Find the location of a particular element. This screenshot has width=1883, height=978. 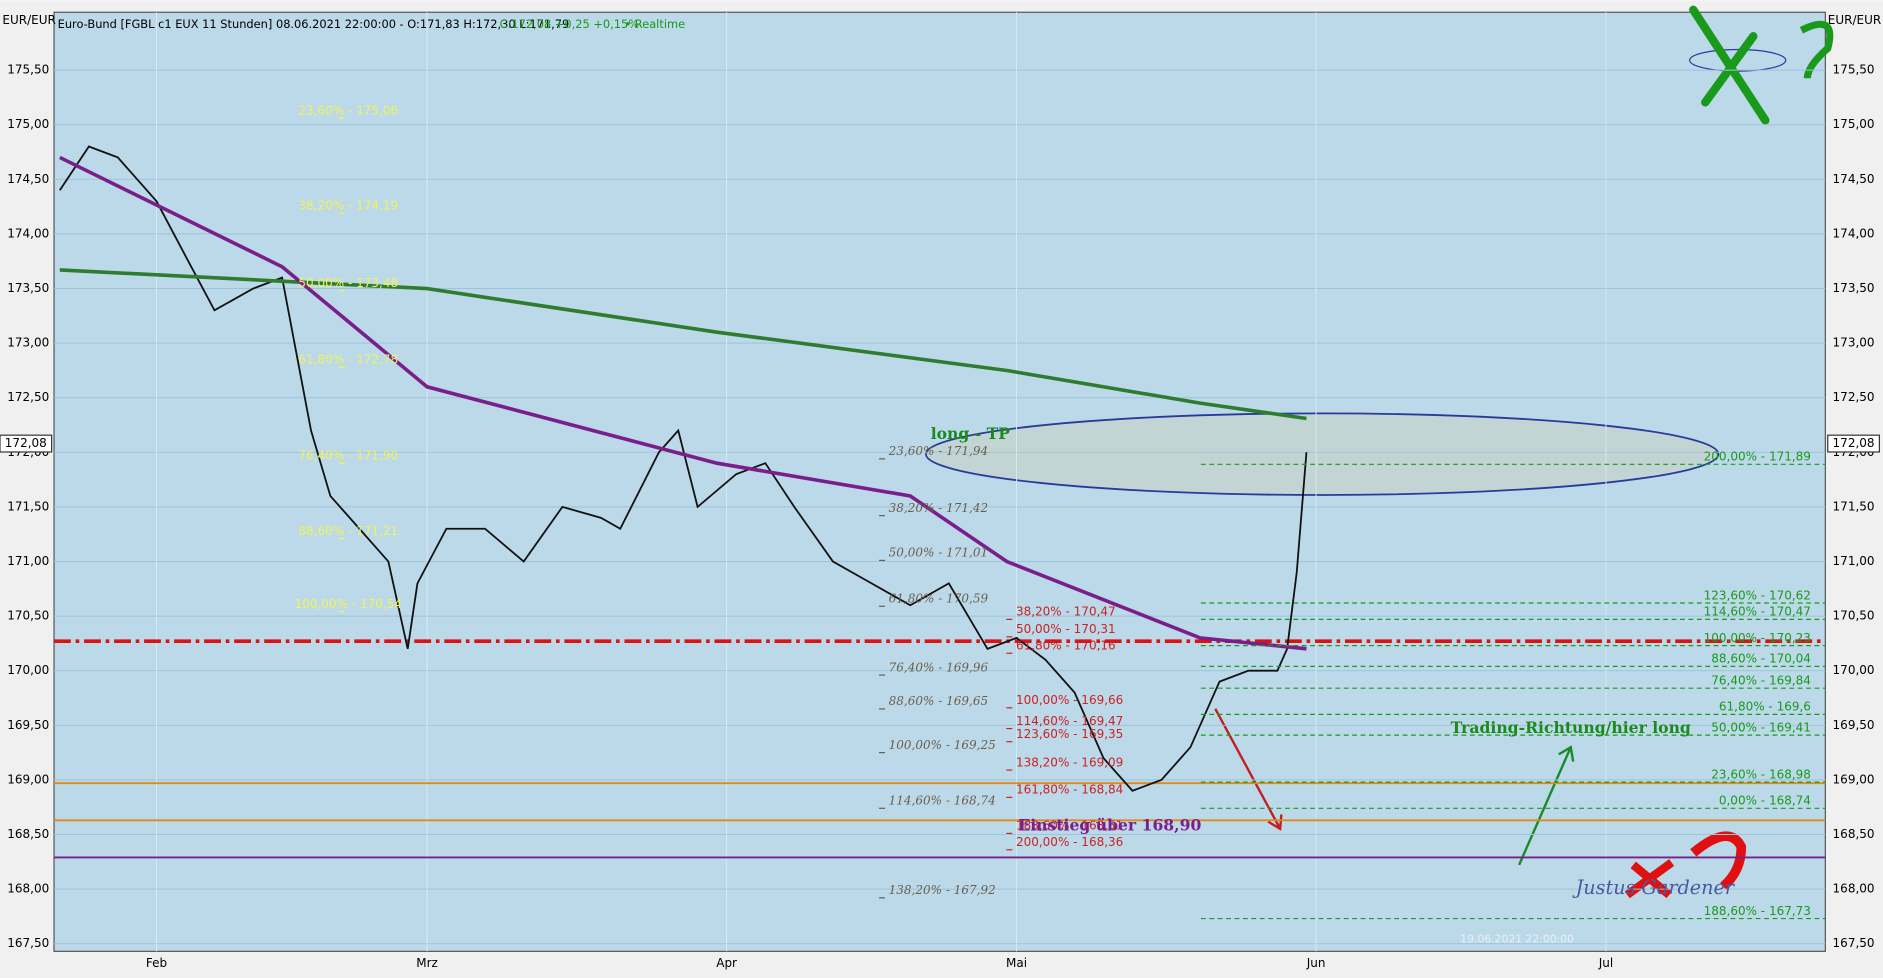

level-label: 76,40% - 169,96 is located at coordinates (939, 667).